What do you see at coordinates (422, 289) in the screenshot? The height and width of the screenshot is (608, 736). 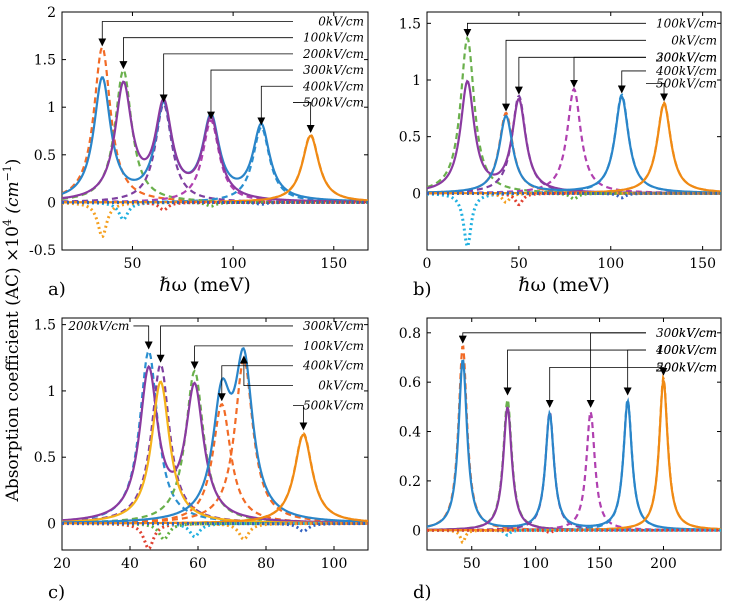 I see `panel-label: b)` at bounding box center [422, 289].